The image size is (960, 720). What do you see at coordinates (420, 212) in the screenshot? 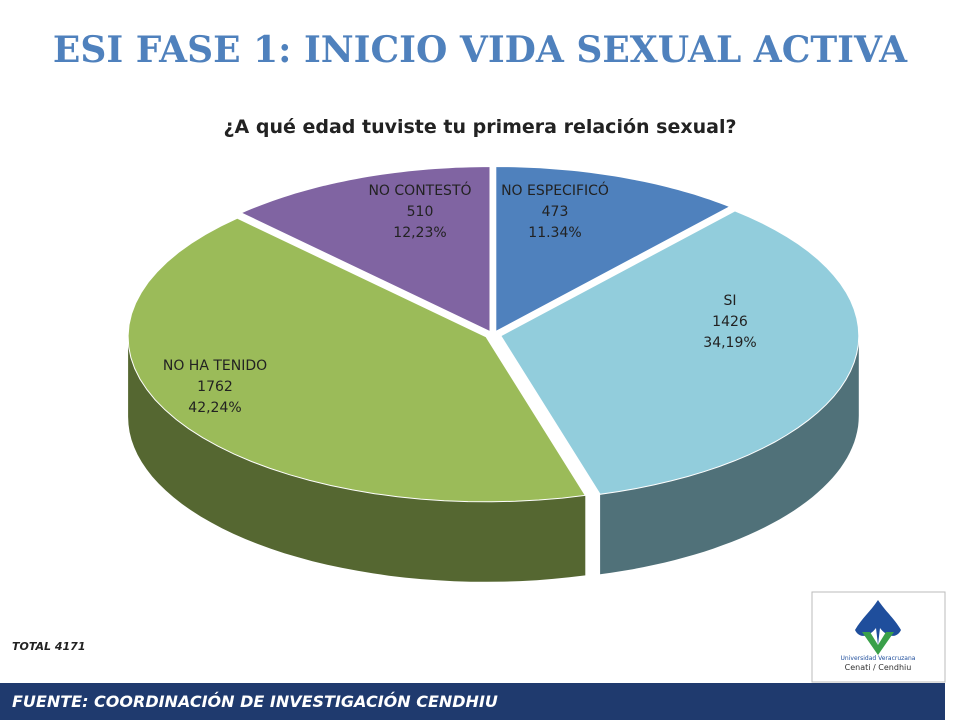
I see `slice-value: 510` at bounding box center [420, 212].